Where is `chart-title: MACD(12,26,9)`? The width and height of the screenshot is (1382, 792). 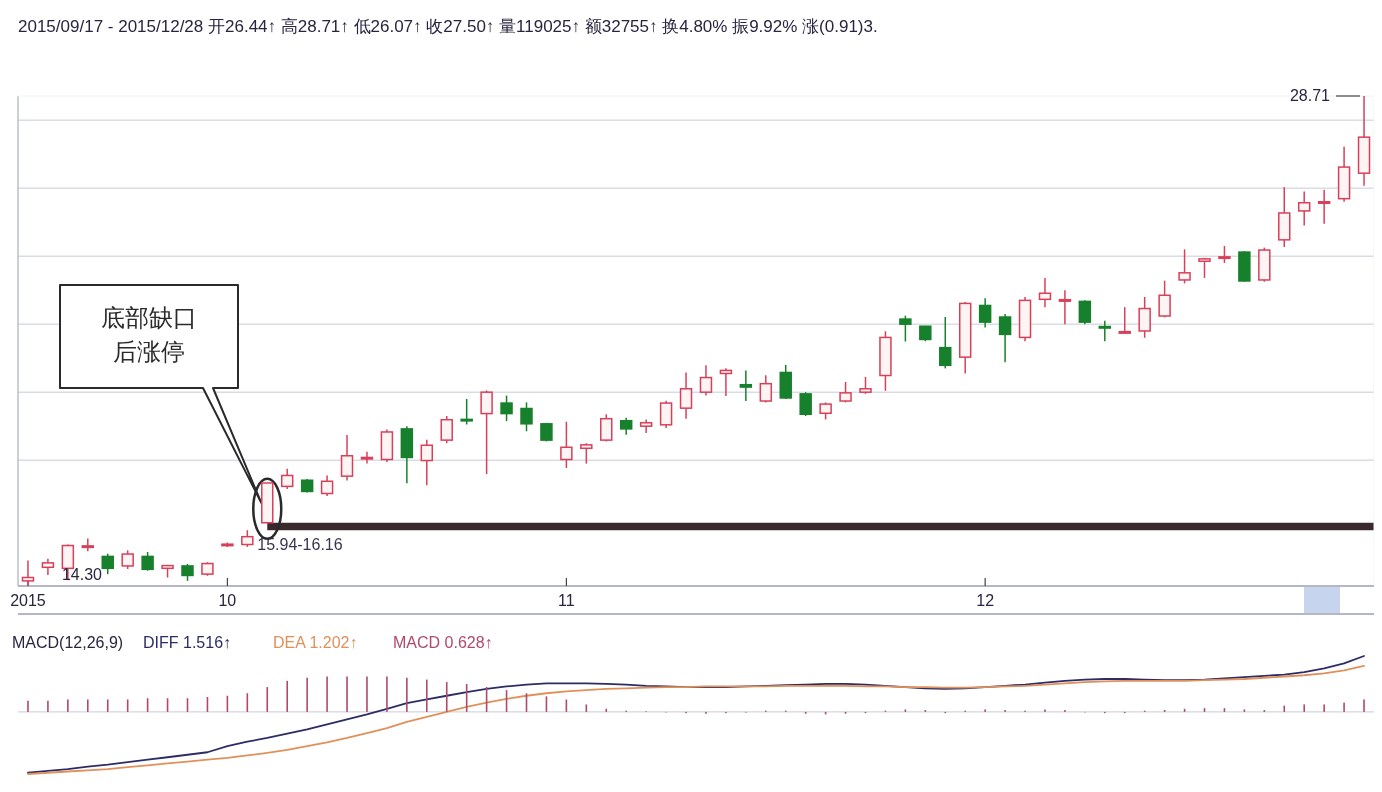 chart-title: MACD(12,26,9) is located at coordinates (68, 642).